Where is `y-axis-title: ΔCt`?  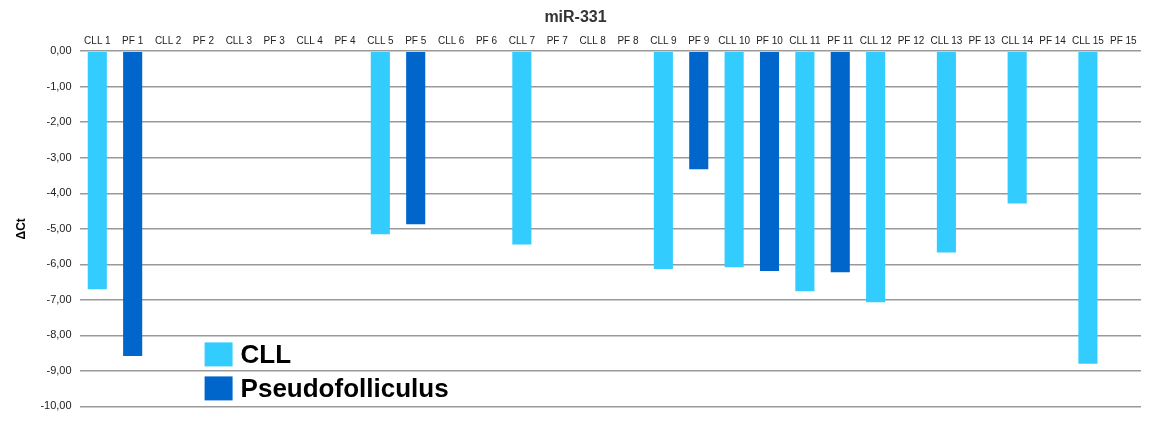 y-axis-title: ΔCt is located at coordinates (20, 229).